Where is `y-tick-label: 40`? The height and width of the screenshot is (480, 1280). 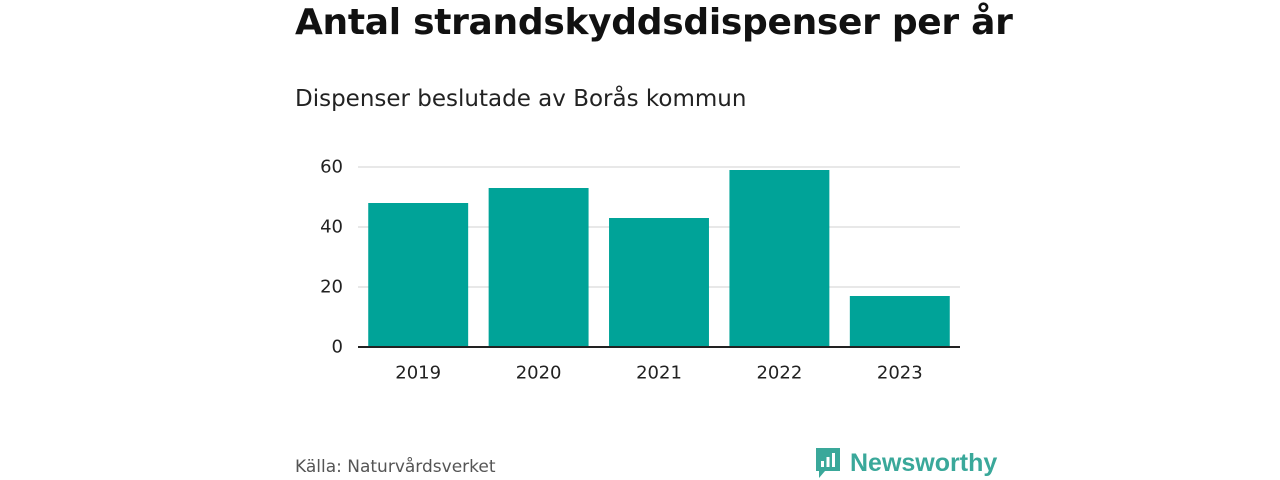 y-tick-label: 40 is located at coordinates (331, 227).